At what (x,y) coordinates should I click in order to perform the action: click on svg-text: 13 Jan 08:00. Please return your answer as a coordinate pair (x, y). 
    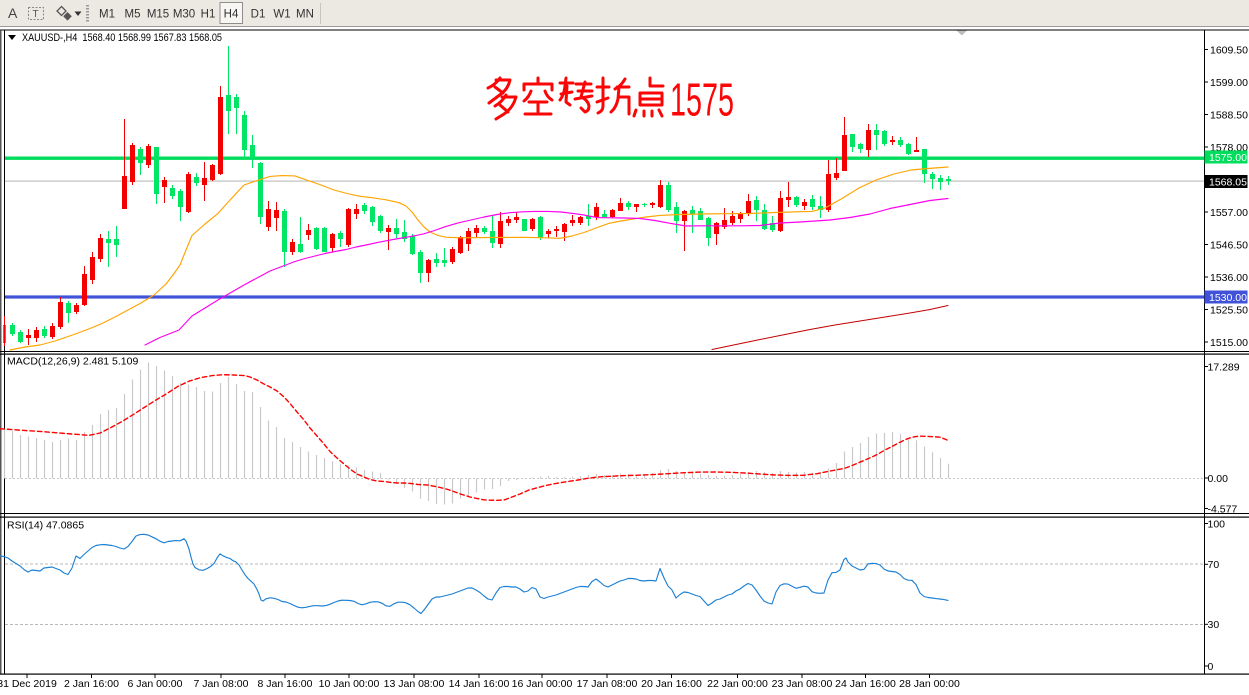
    Looking at the image, I should click on (414, 684).